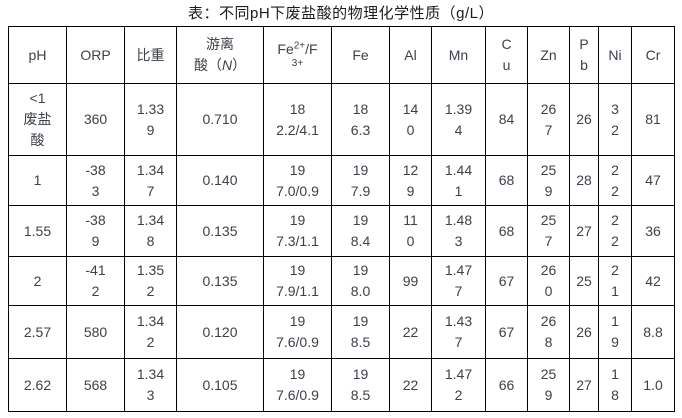  What do you see at coordinates (311, 49) in the screenshot?
I see `fe-ratio-mid: /F` at bounding box center [311, 49].